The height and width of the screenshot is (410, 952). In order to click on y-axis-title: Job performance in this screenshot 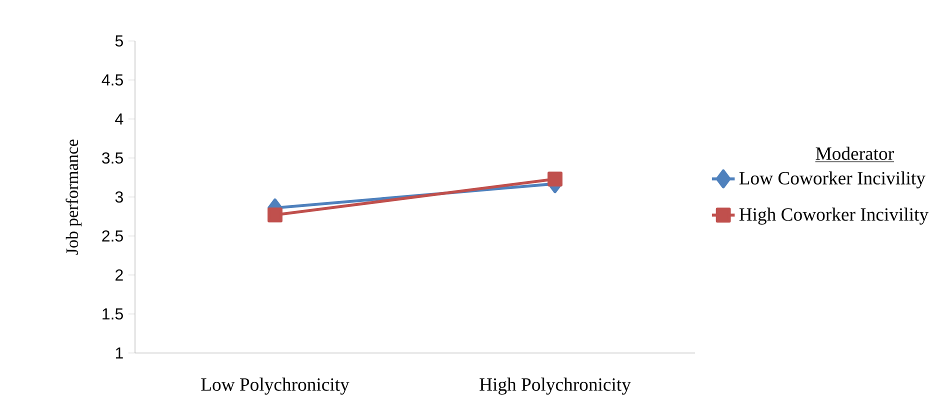, I will do `click(74, 197)`.